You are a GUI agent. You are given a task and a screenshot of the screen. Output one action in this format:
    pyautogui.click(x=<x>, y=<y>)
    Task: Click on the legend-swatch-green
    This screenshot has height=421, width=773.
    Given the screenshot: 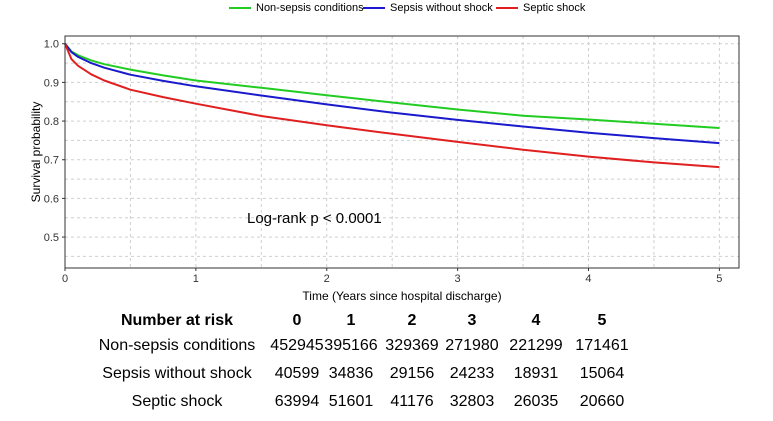 What is the action you would take?
    pyautogui.click(x=240, y=8)
    